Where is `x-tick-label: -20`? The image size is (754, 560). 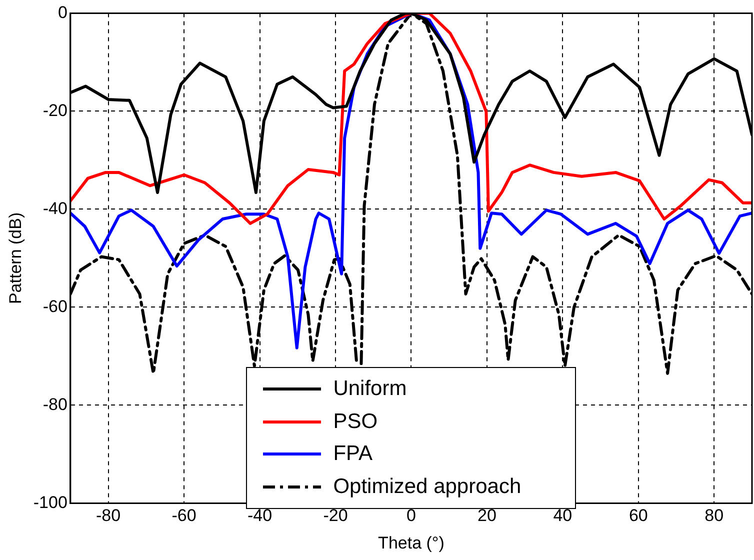
x-tick-label: -20 is located at coordinates (335, 516).